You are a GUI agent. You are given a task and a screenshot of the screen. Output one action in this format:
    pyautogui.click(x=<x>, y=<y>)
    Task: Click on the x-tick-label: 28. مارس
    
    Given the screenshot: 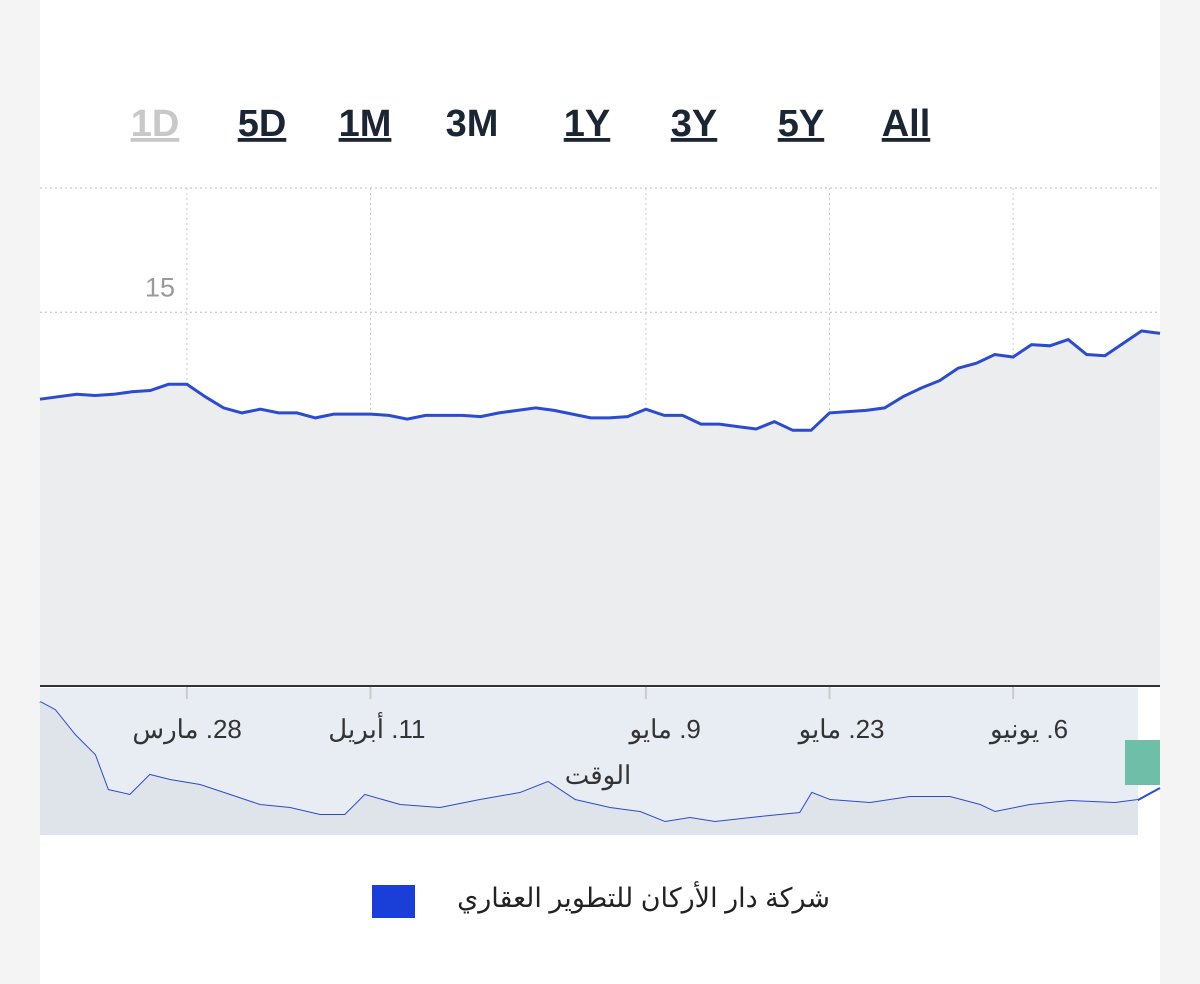 What is the action you would take?
    pyautogui.click(x=187, y=729)
    